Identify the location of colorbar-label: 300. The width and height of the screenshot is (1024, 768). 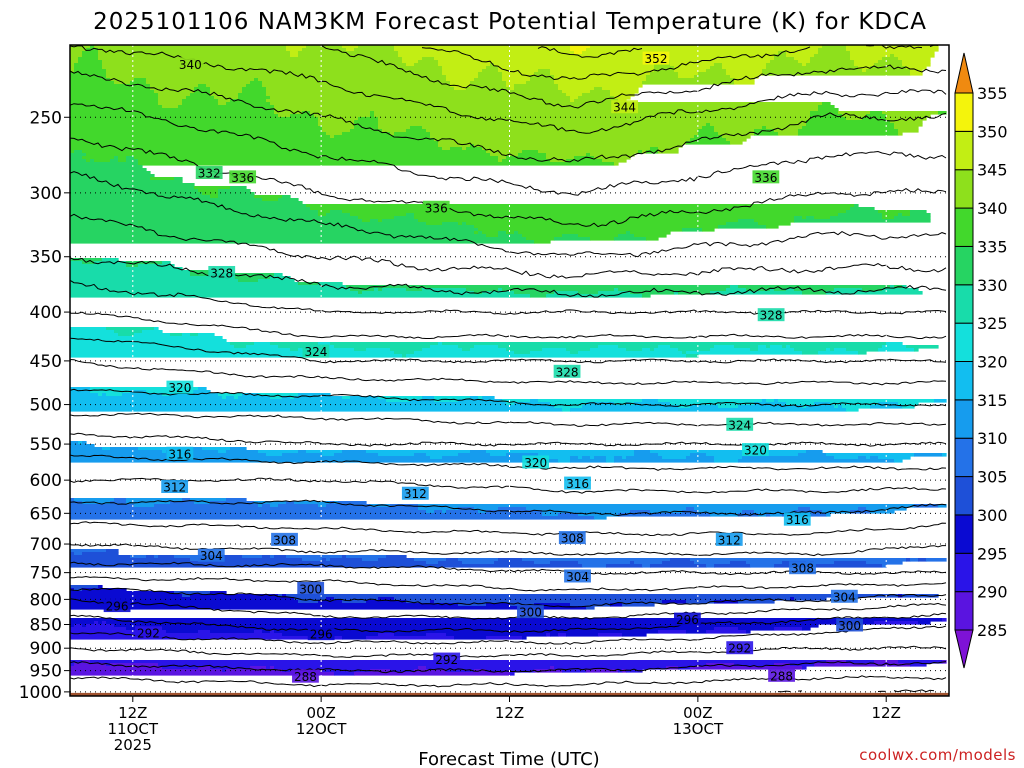
(992, 515).